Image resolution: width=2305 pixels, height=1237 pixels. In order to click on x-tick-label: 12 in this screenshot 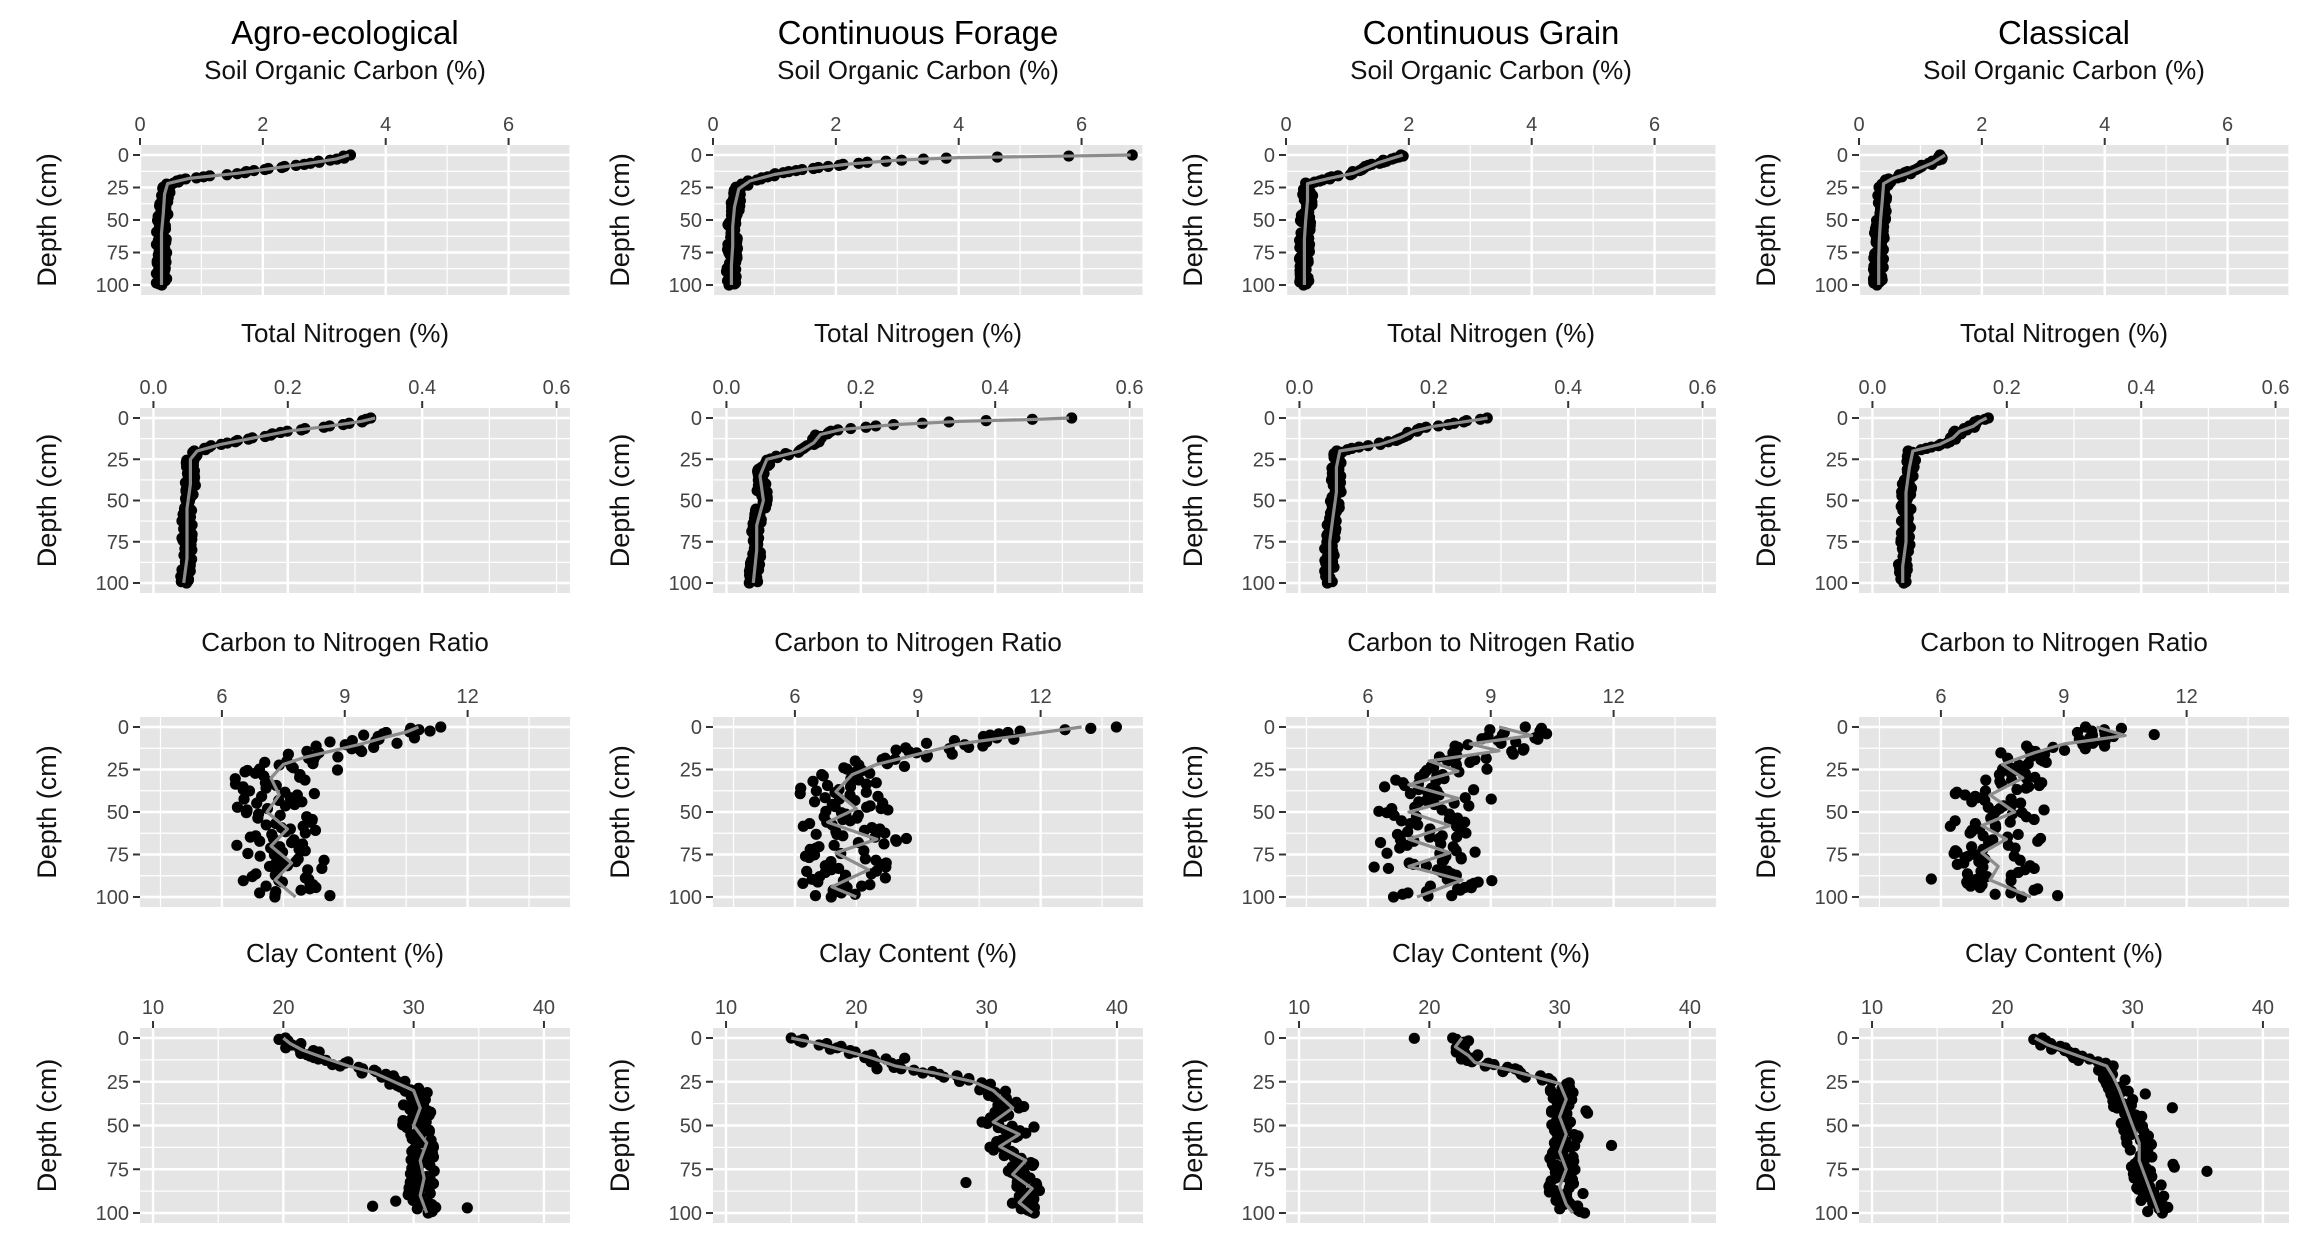, I will do `click(1040, 697)`.